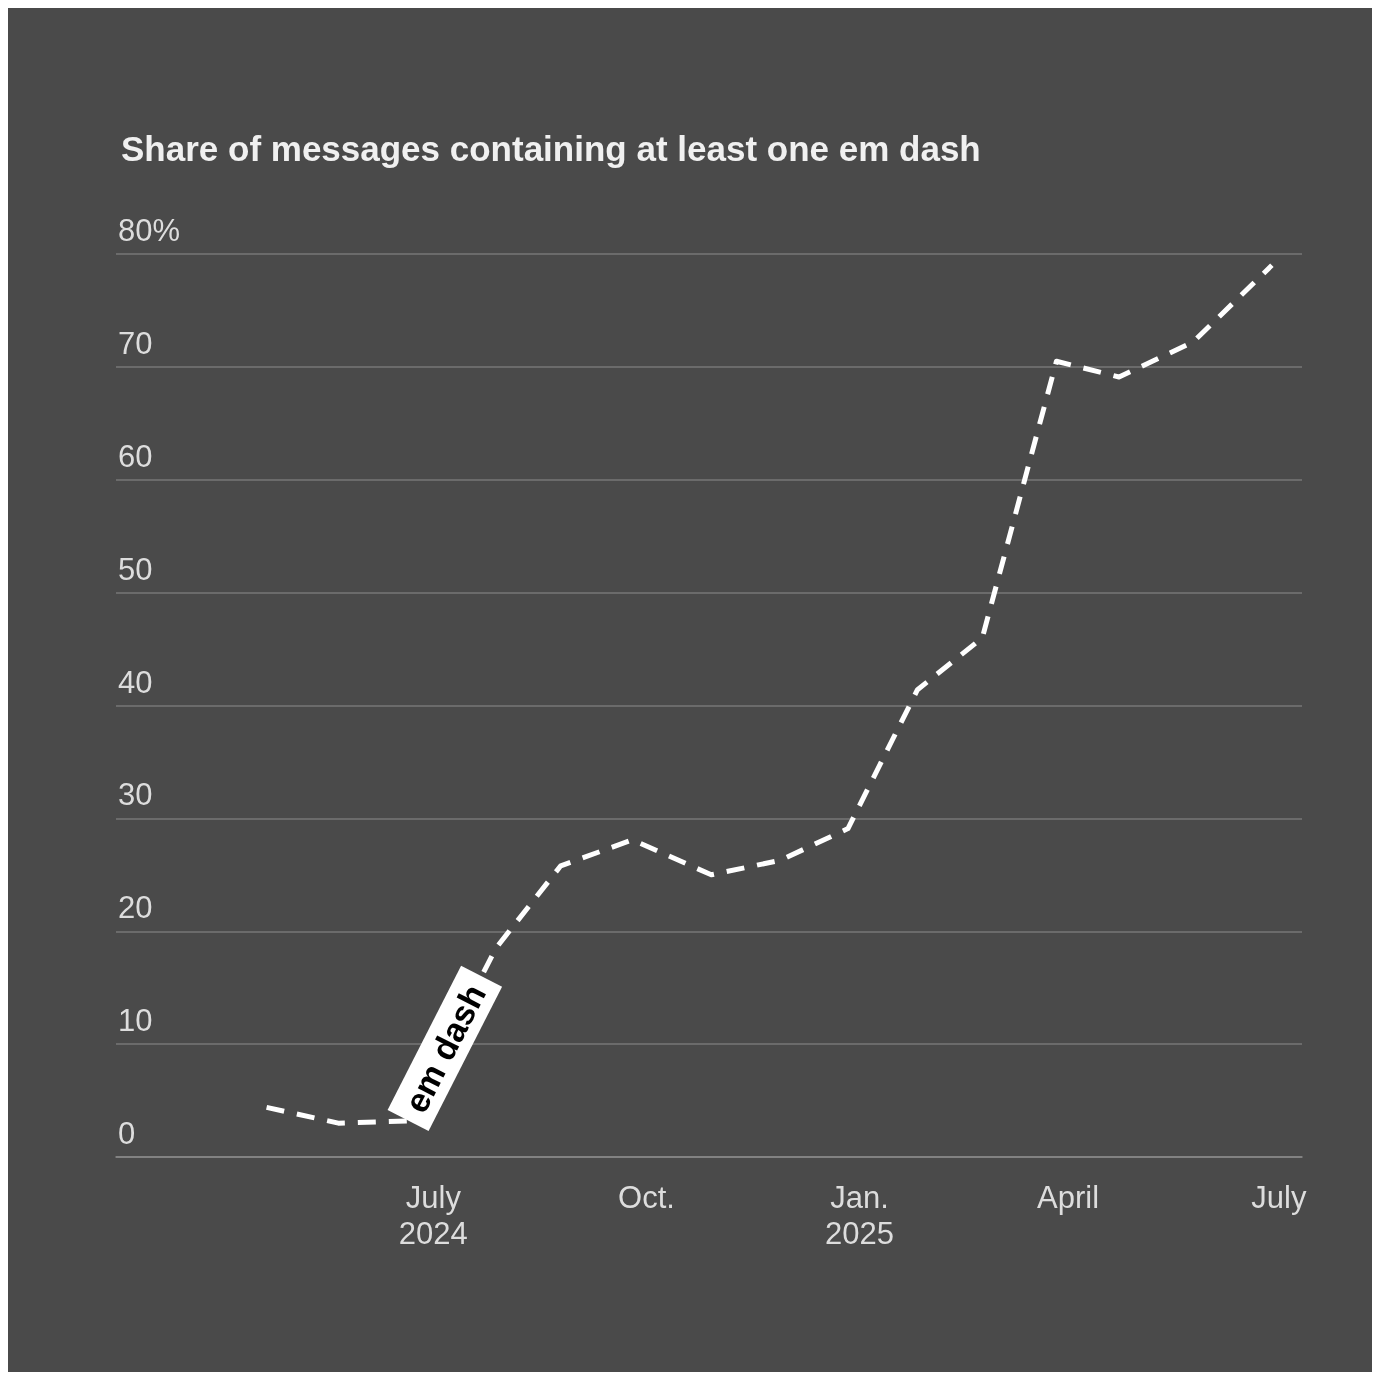 This screenshot has width=1380, height=1380. I want to click on x-tick-label: April, so click(1068, 1197).